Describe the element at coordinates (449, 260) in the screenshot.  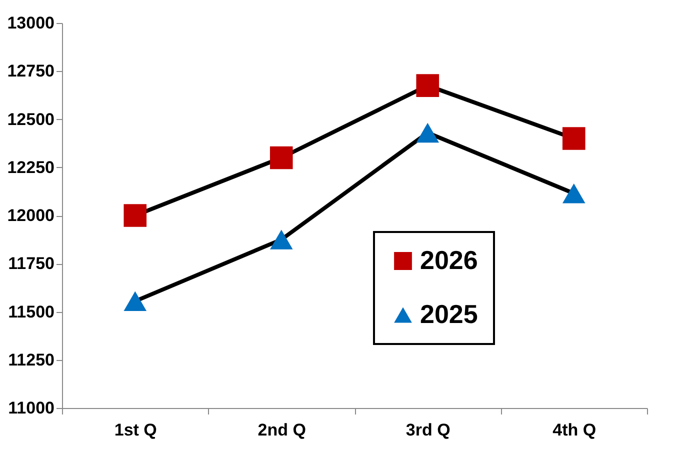
I see `legend-label: 2026` at that location.